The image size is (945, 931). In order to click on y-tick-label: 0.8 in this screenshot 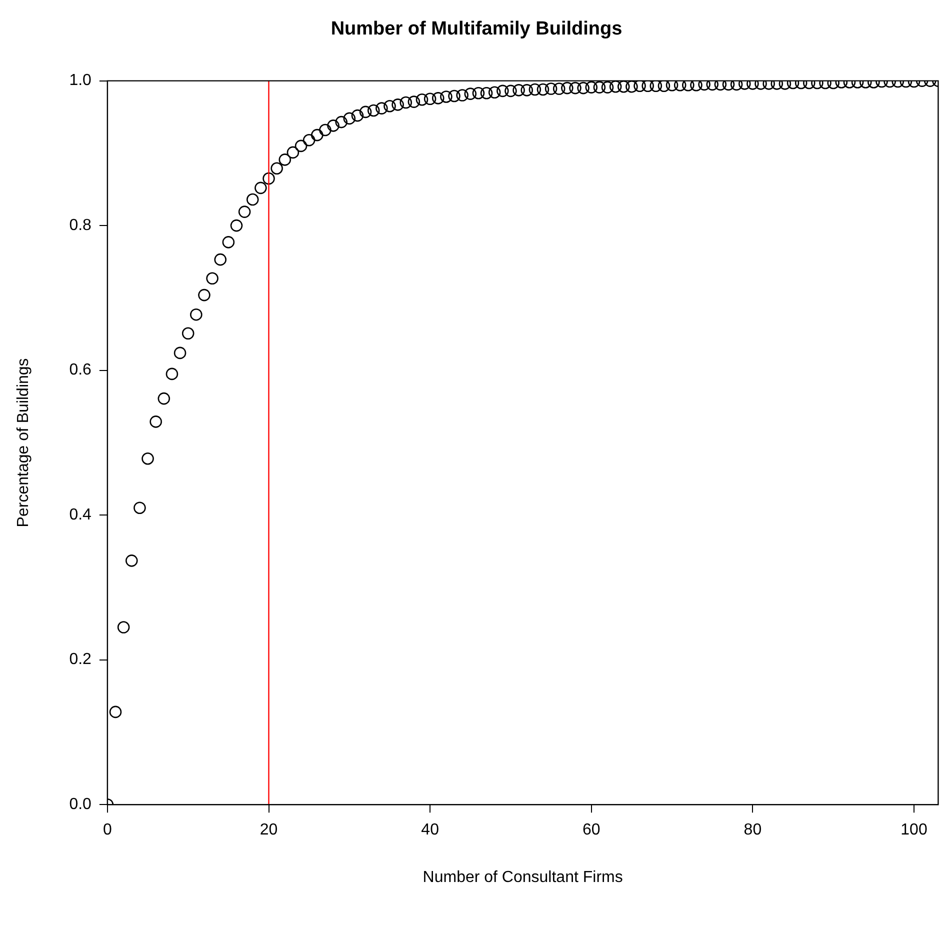, I will do `click(80, 225)`.